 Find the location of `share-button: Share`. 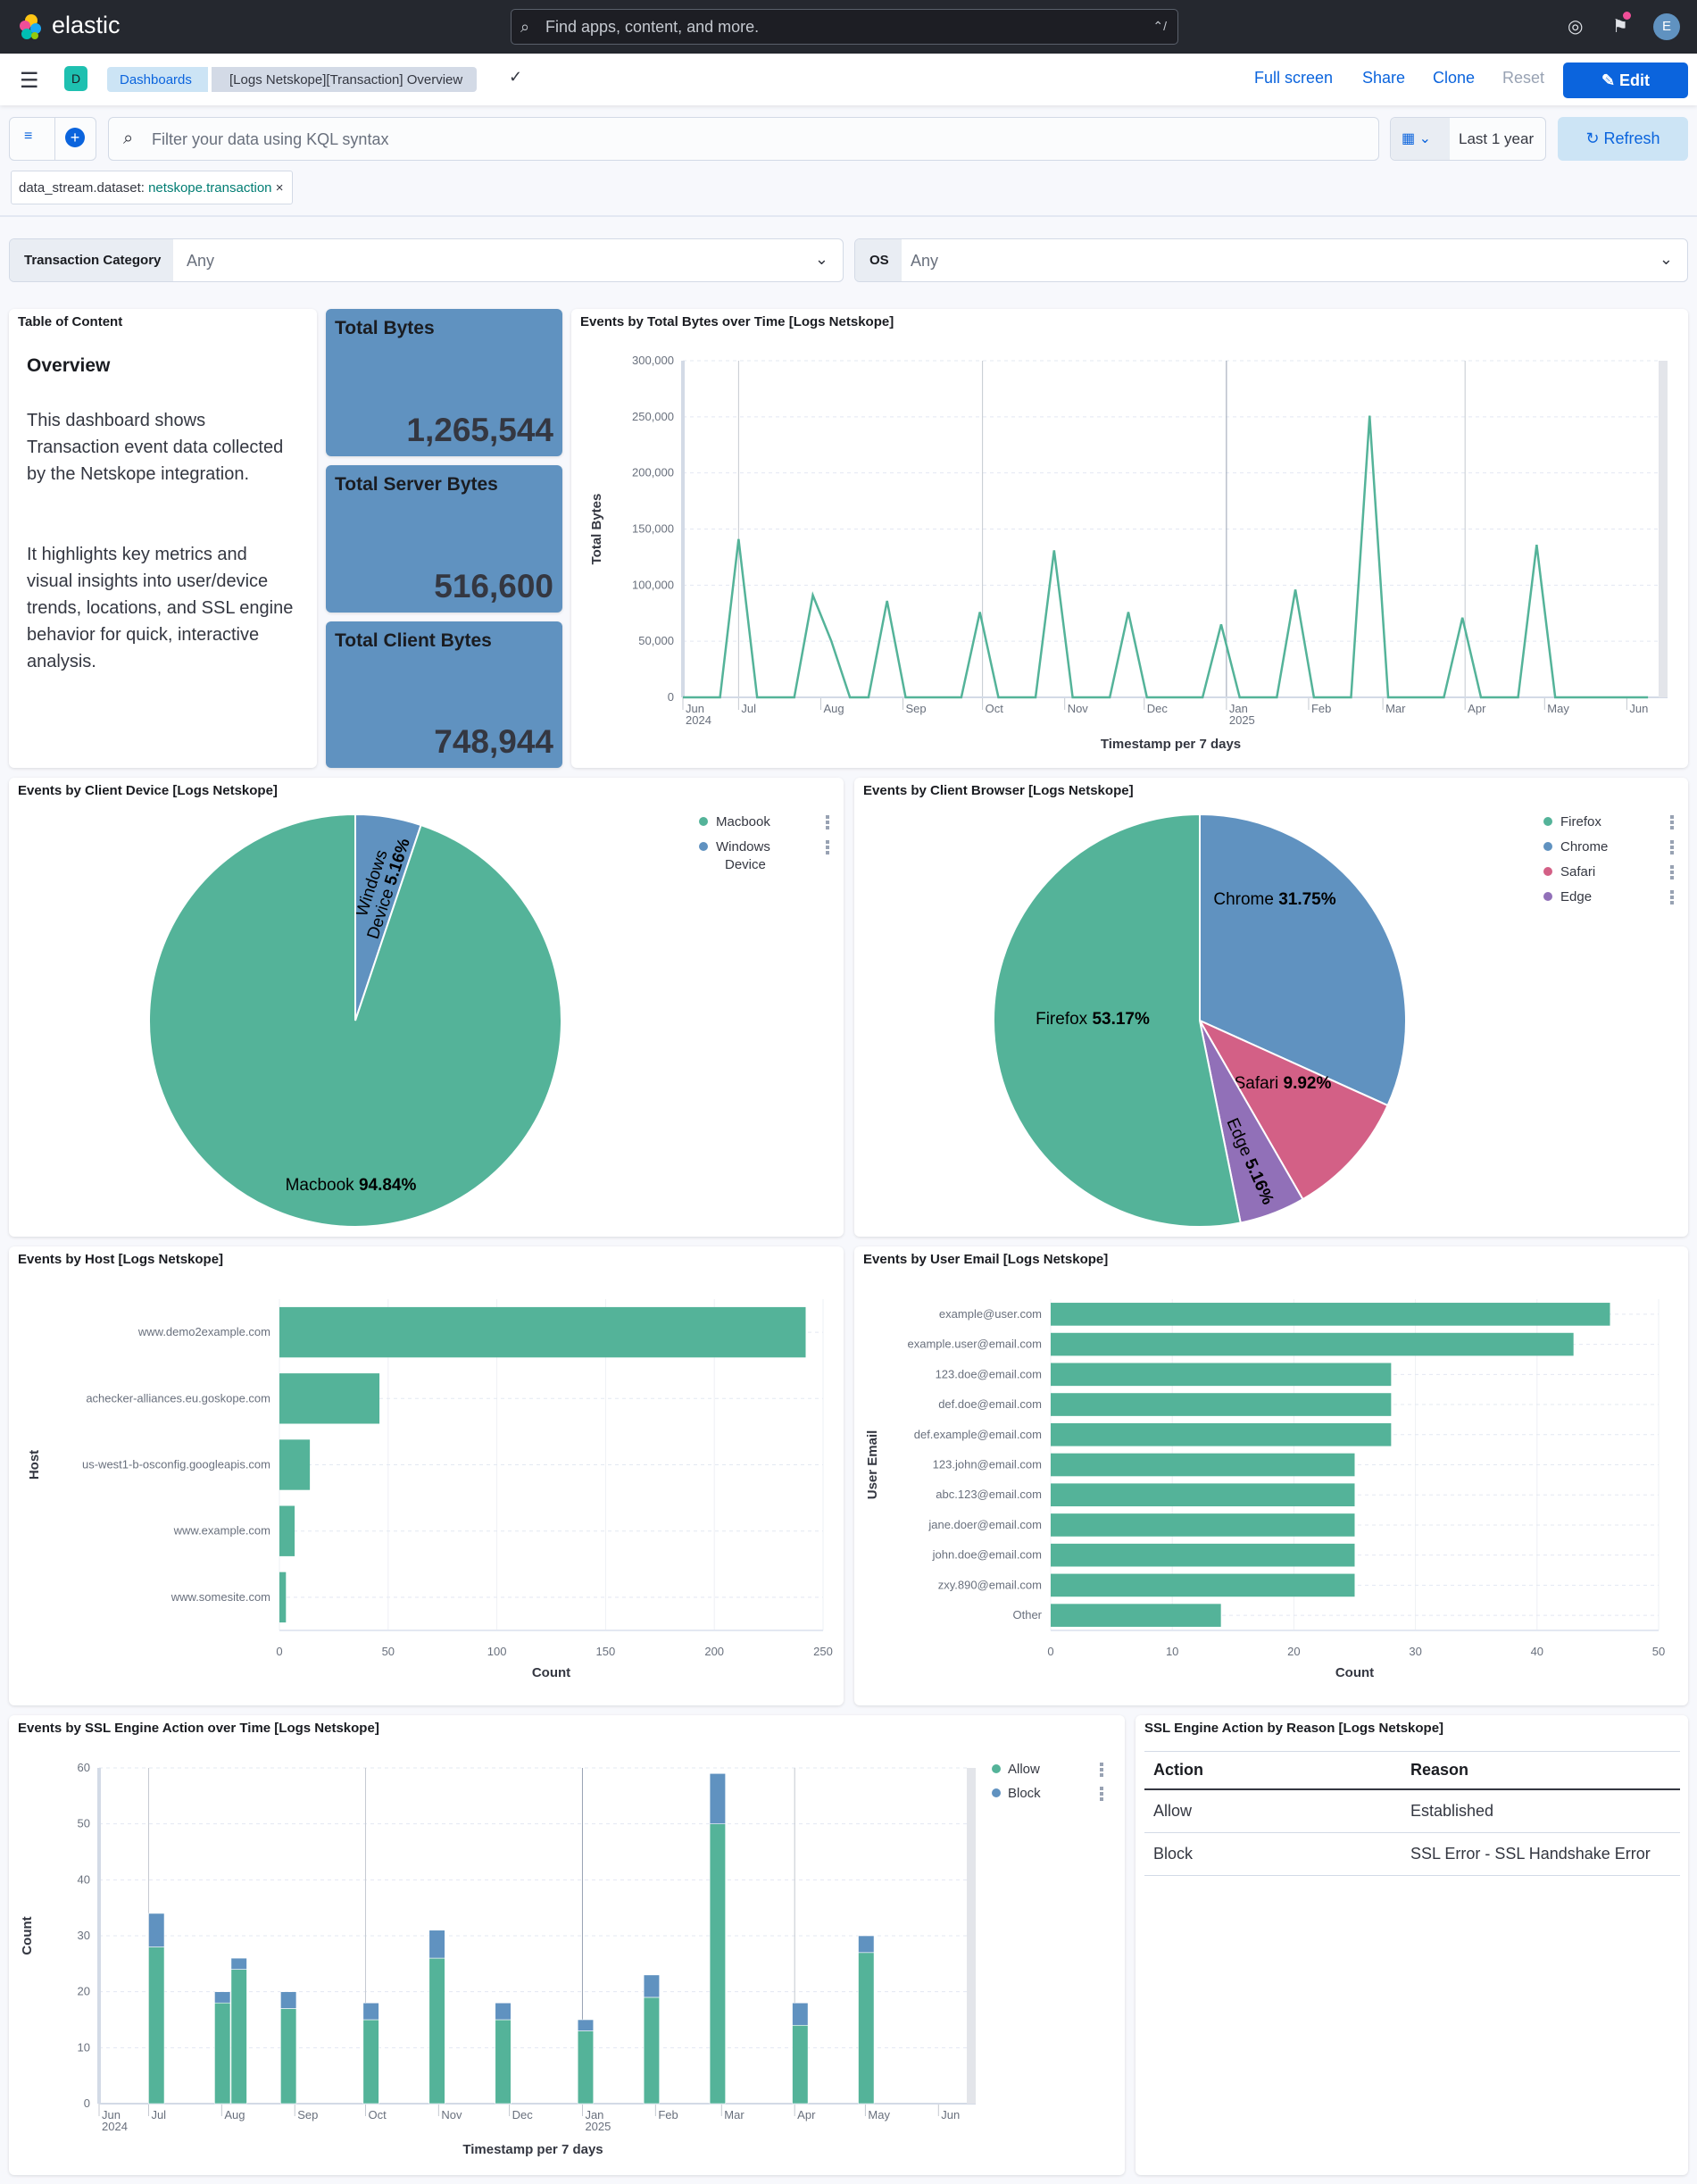

share-button: Share is located at coordinates (1384, 78).